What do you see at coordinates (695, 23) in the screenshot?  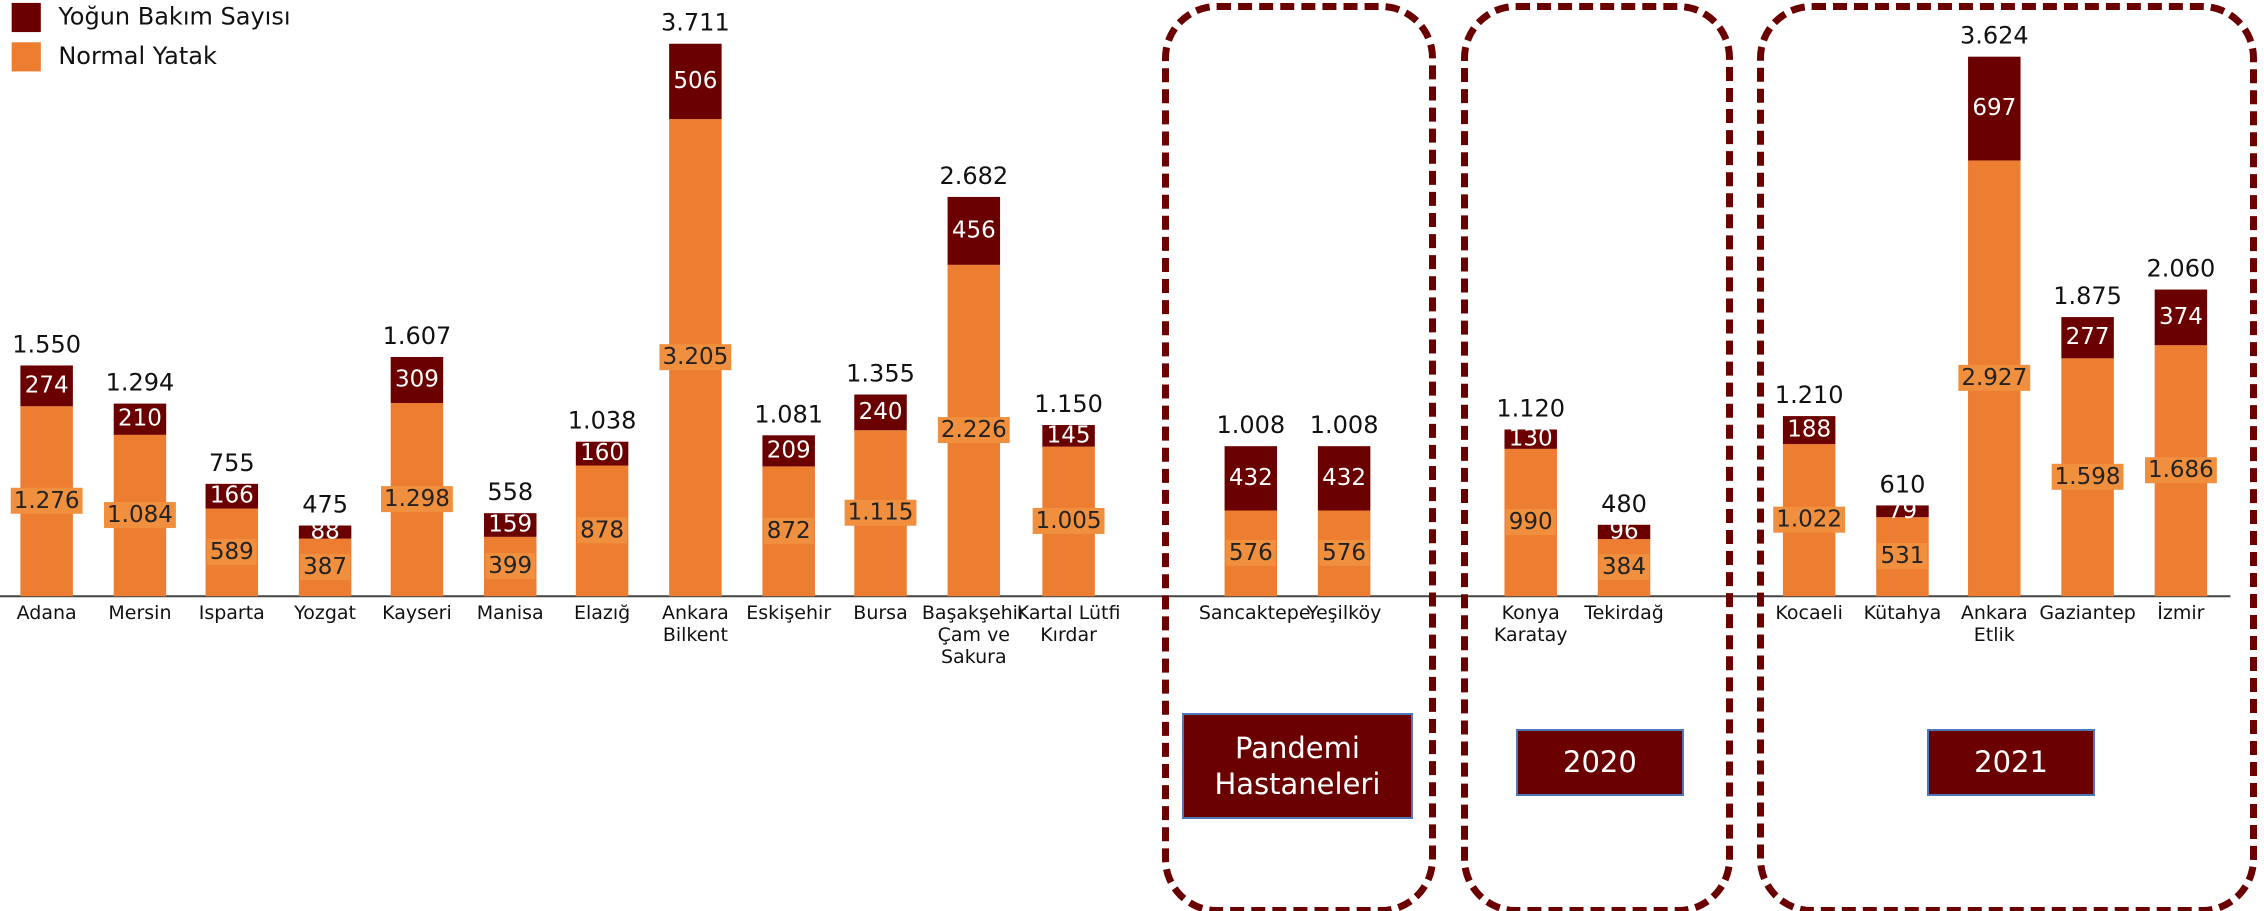 I see `total-label: 3.711` at bounding box center [695, 23].